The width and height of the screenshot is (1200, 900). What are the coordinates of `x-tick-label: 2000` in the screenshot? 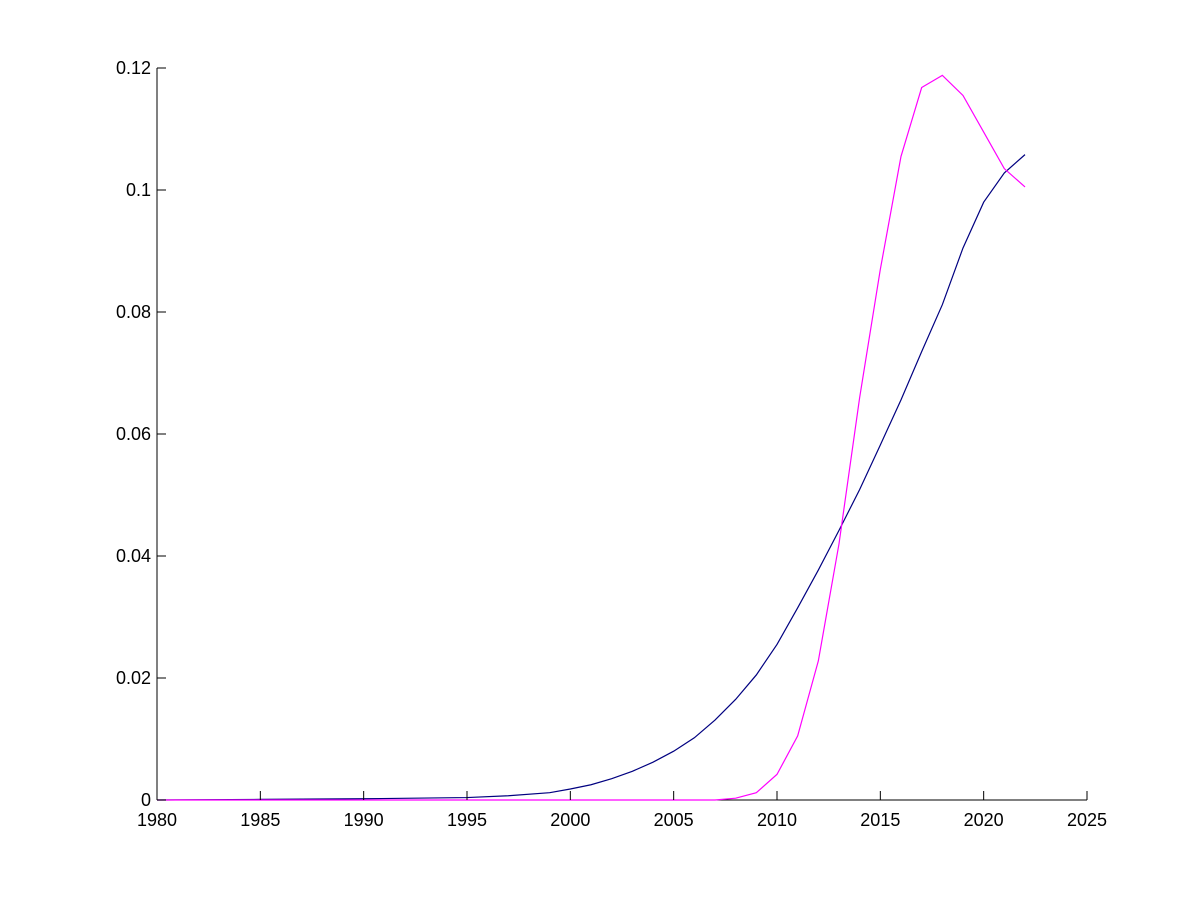 It's located at (570, 820).